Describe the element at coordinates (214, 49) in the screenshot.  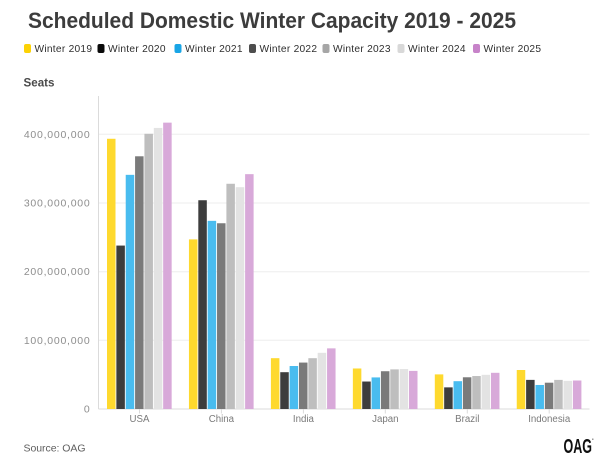
I see `svg-text: Winter 2021` at that location.